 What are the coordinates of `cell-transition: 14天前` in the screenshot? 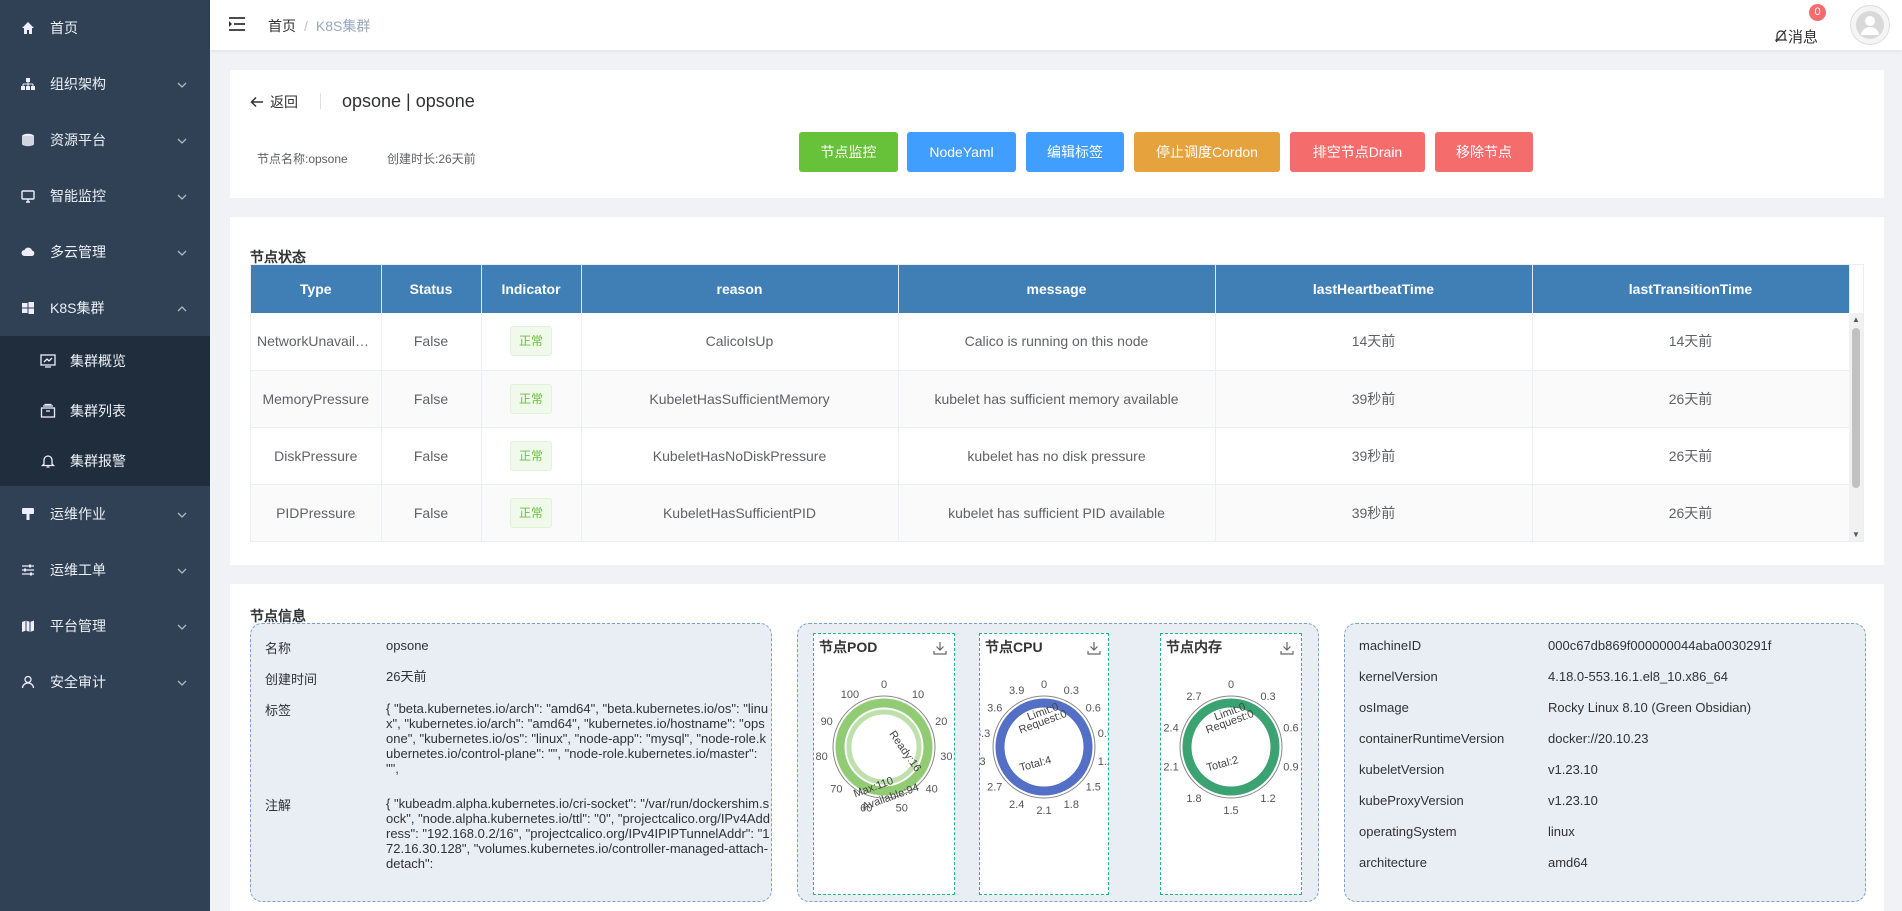 It's located at (1691, 342).